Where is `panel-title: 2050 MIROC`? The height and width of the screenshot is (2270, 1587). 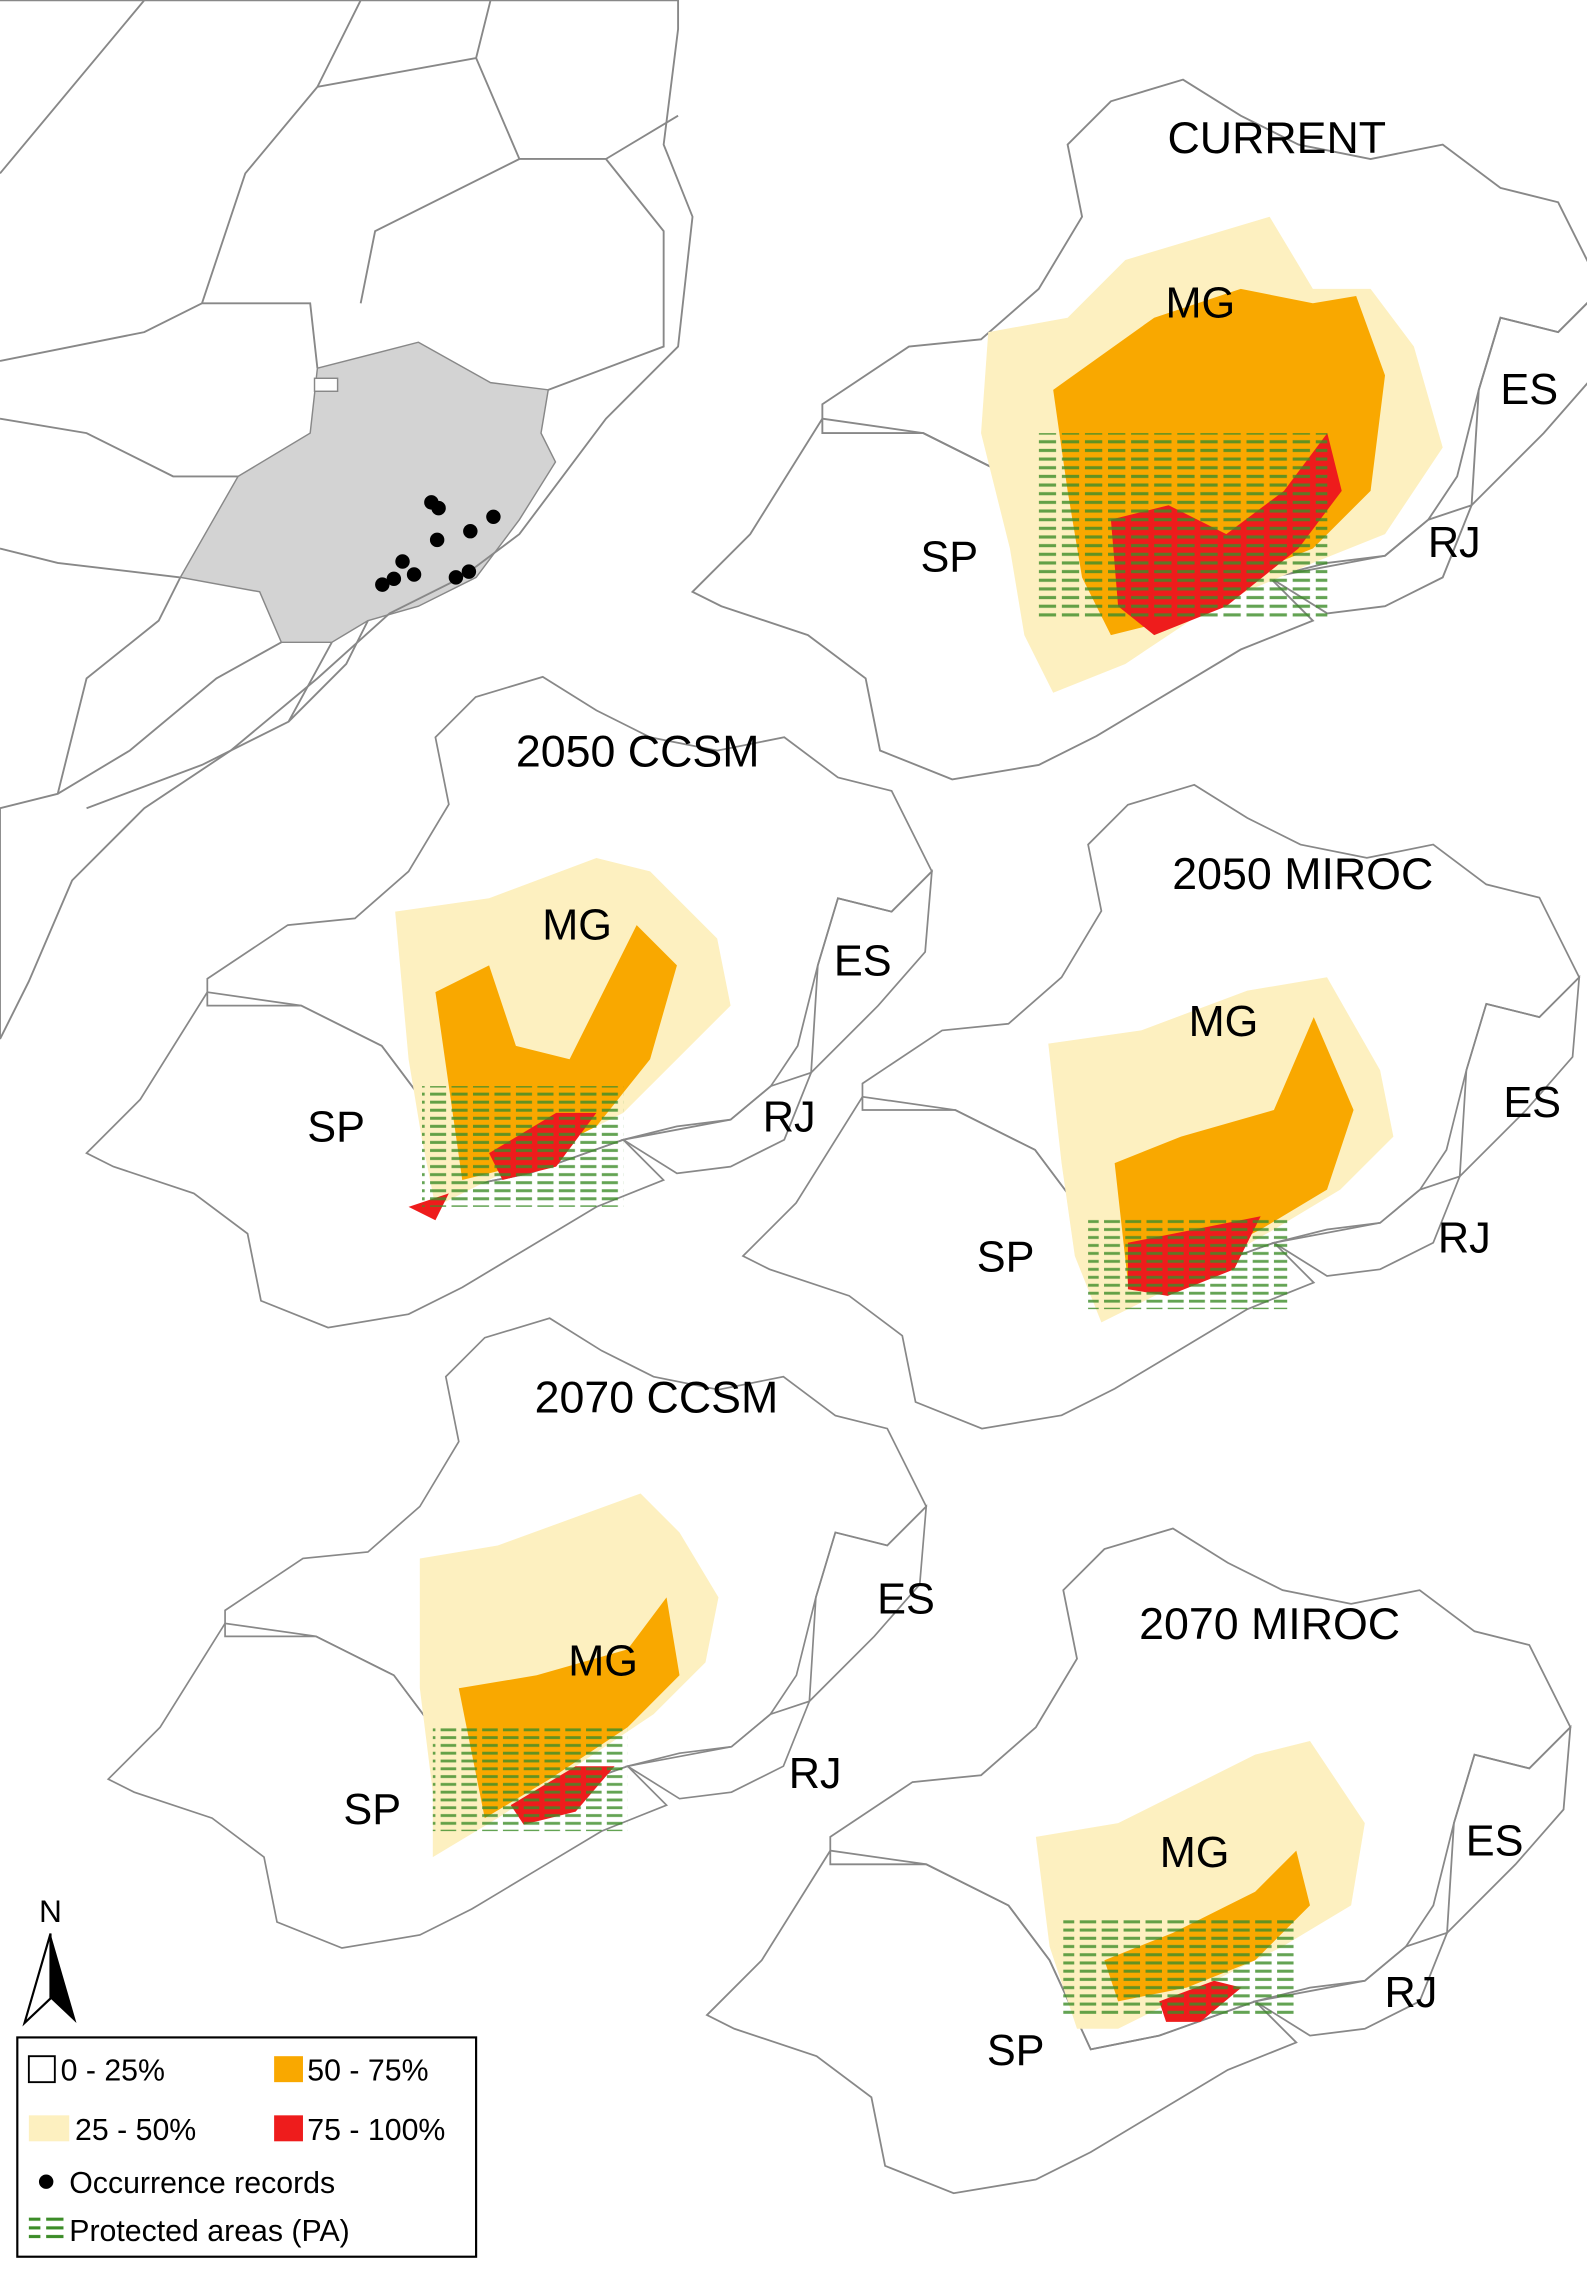 panel-title: 2050 MIROC is located at coordinates (1302, 874).